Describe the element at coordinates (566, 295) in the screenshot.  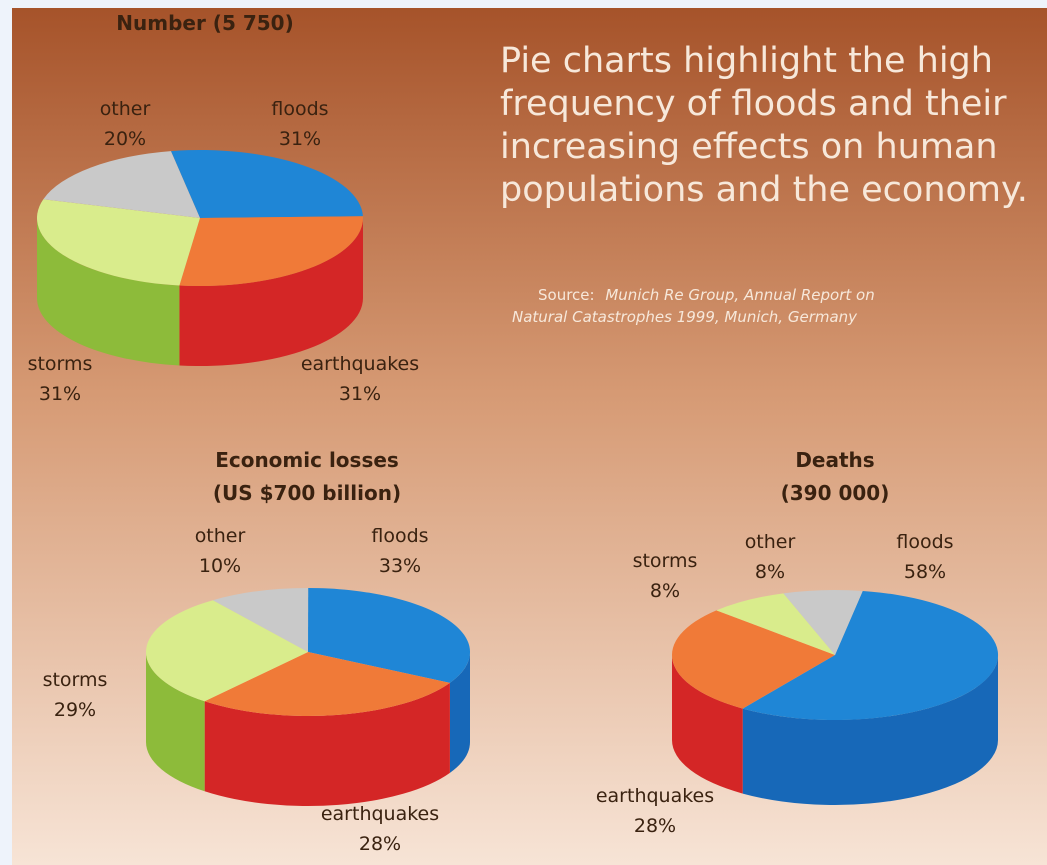
I see `source-prefix: Source:` at that location.